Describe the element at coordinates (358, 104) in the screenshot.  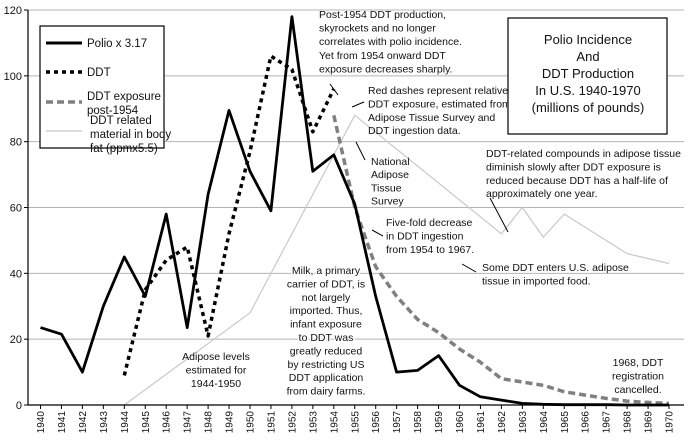
I see `arrow-reddash` at that location.